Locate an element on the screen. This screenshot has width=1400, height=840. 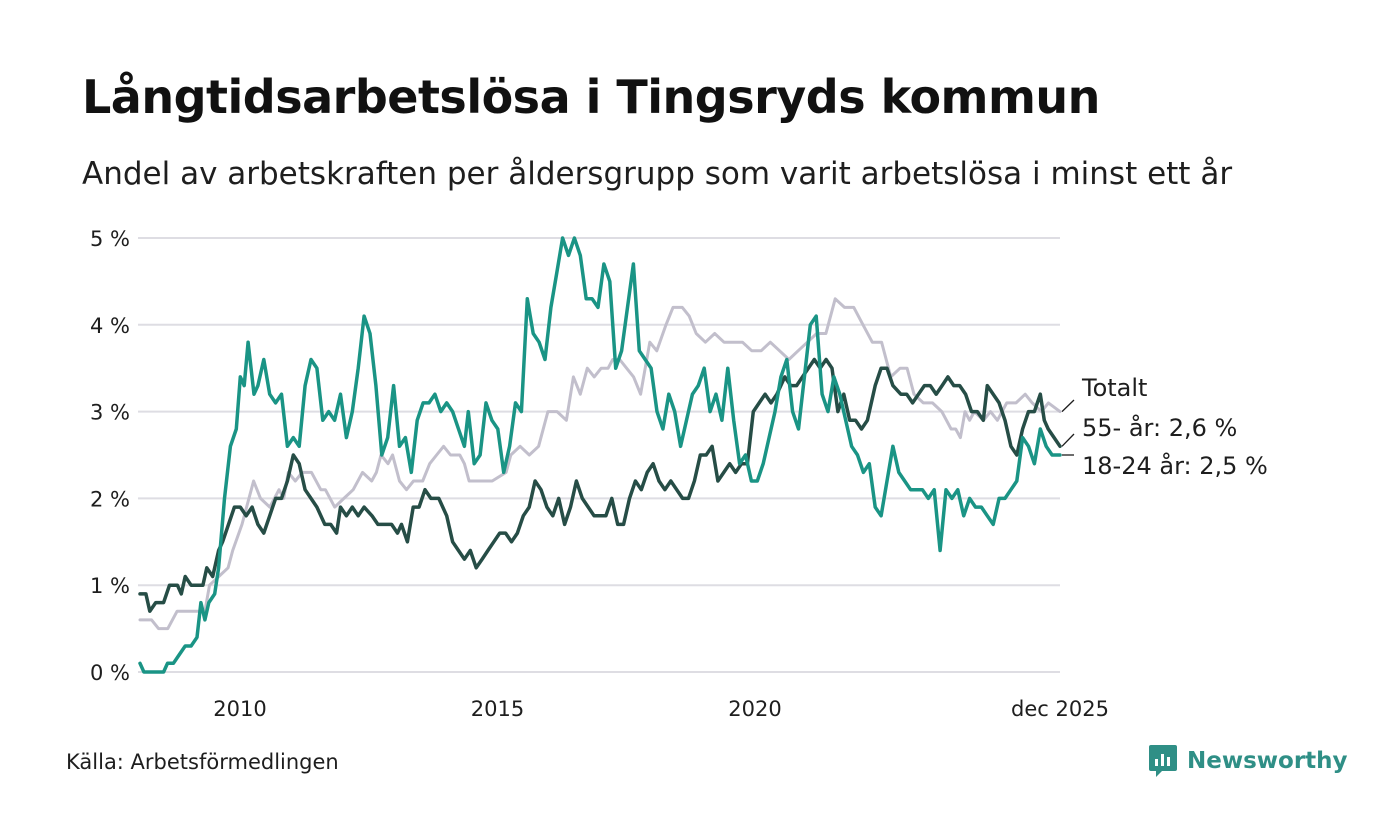
y-tick-label: 0 % is located at coordinates (110, 673).